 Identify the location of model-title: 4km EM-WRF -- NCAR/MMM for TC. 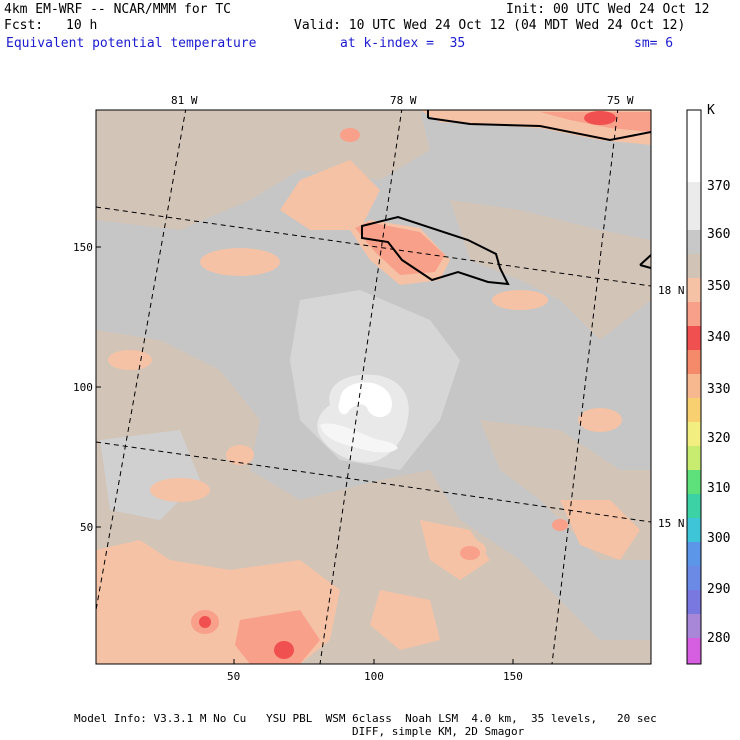
(117, 9).